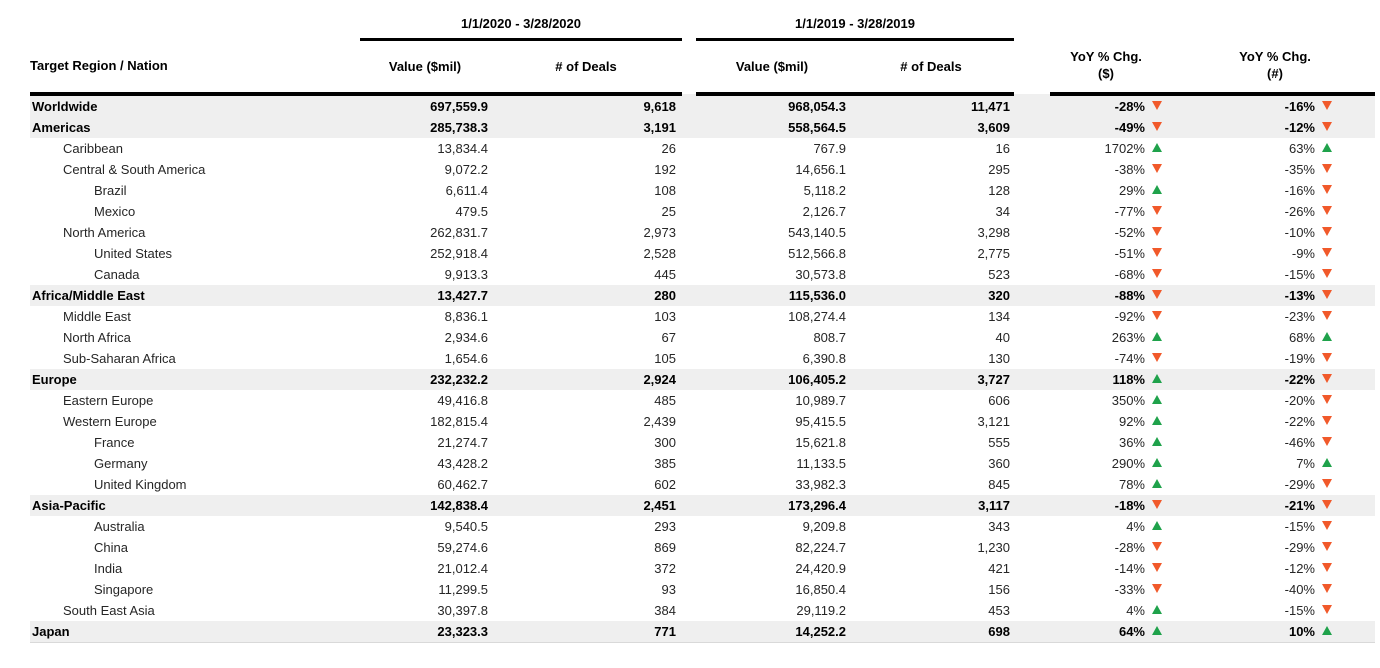  What do you see at coordinates (1296, 610) in the screenshot?
I see `yoy-deals-cell: -15%` at bounding box center [1296, 610].